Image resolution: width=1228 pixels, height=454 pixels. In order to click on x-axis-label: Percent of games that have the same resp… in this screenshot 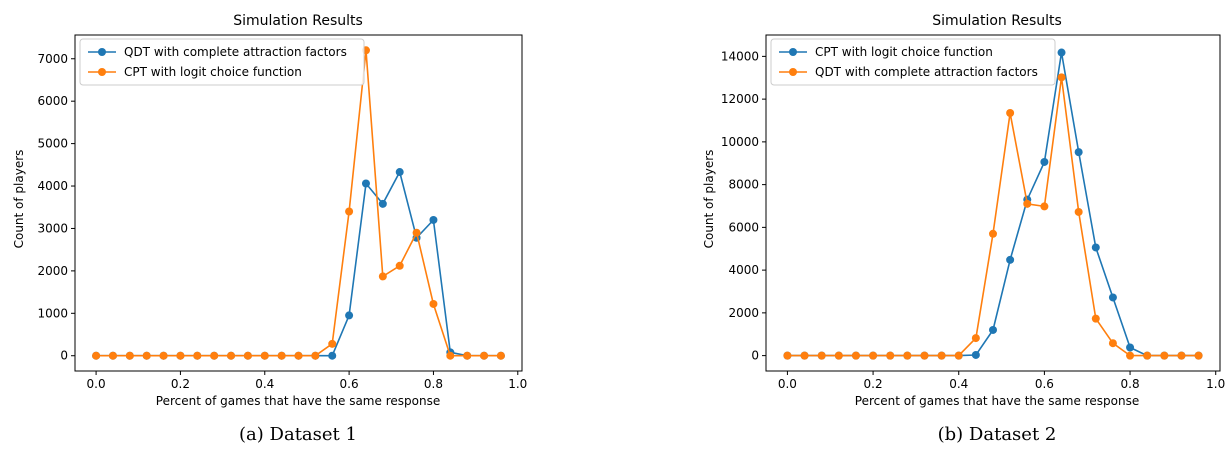, I will do `click(298, 401)`.